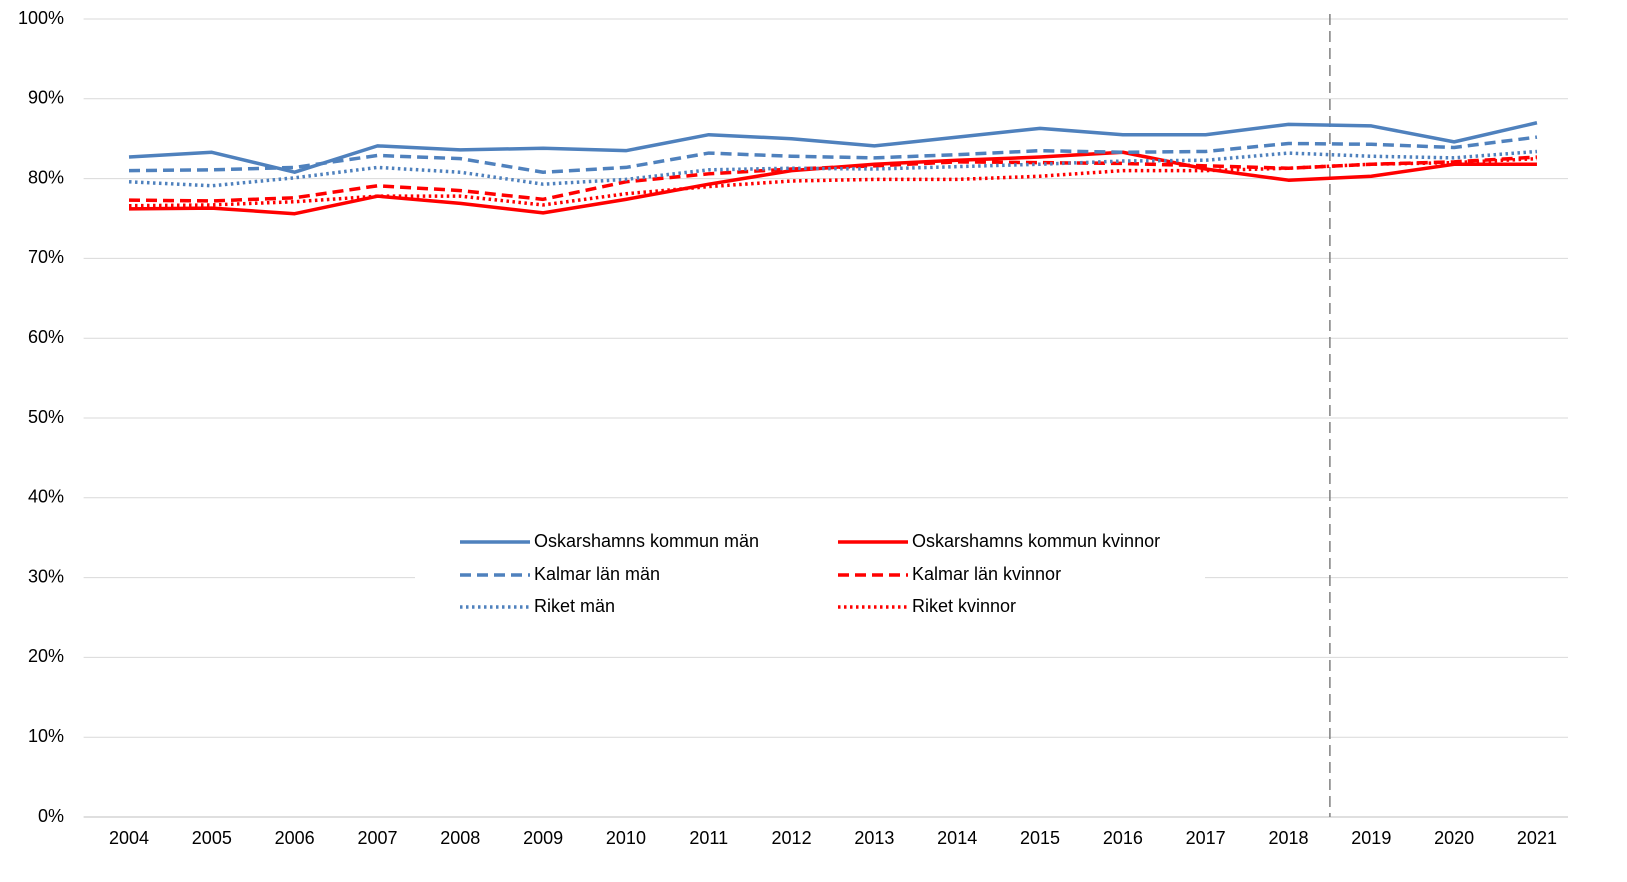 This screenshot has width=1627, height=882. I want to click on y-tick-label: 0%, so click(51, 816).